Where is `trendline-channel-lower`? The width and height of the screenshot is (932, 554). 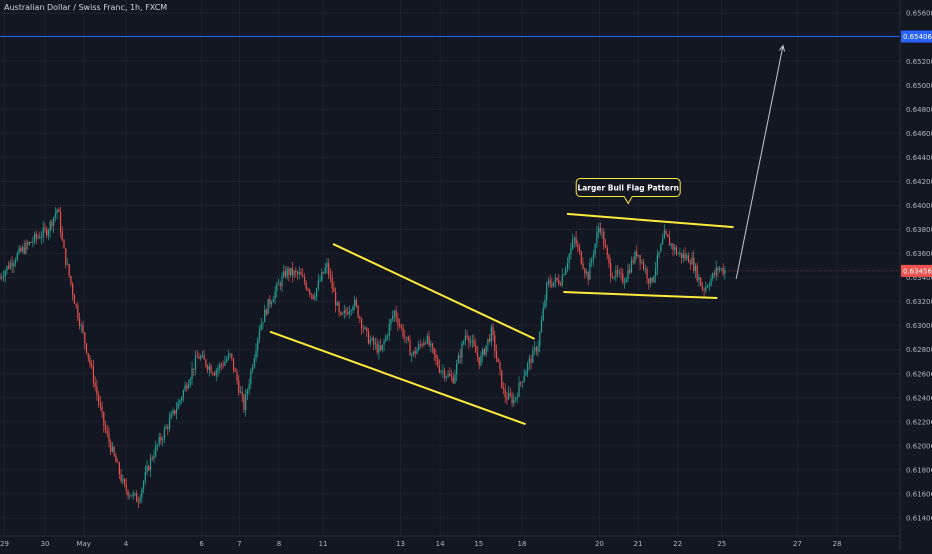
trendline-channel-lower is located at coordinates (397, 378).